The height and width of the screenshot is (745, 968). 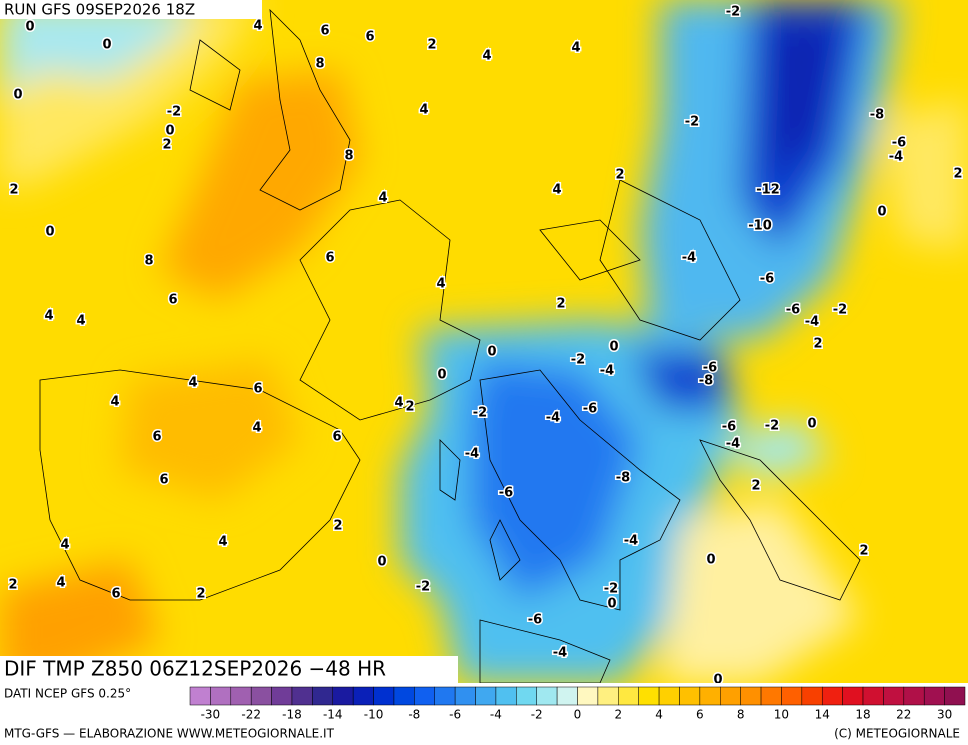 I want to click on colorbar-tick-label: -14, so click(x=333, y=715).